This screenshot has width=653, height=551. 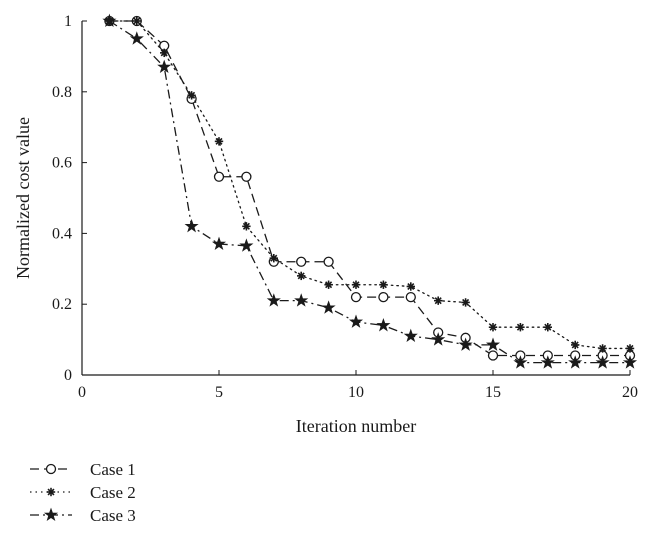 What do you see at coordinates (113, 469) in the screenshot?
I see `legend-label: Case 1` at bounding box center [113, 469].